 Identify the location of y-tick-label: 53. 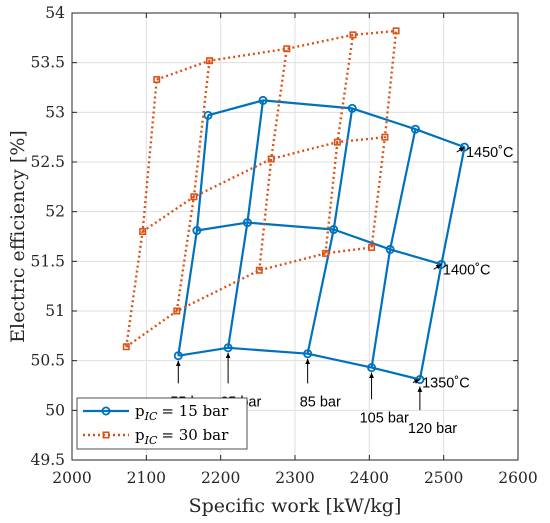
(55, 112).